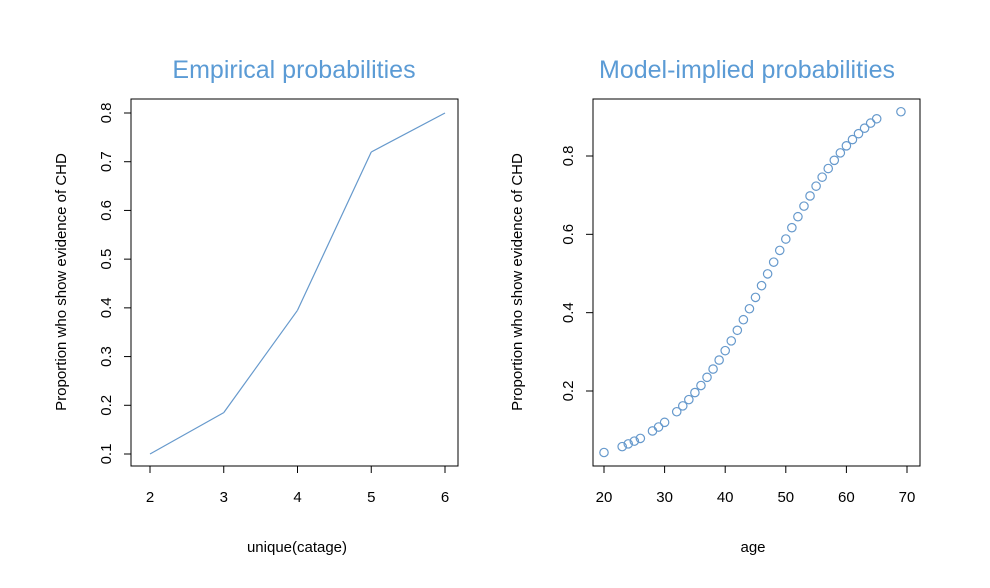 Image resolution: width=990 pixels, height=588 pixels. I want to click on x-axis: 20 30 40 50 60 70, so click(756, 485).